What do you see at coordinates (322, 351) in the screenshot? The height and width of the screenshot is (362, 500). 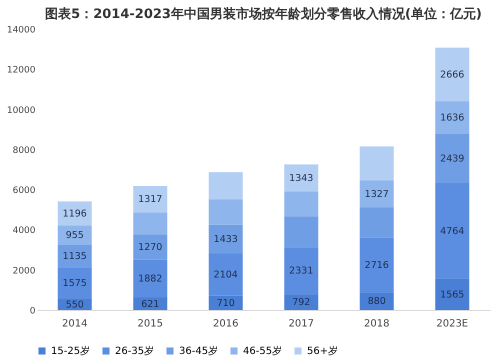 I see `legend-label: 56+岁` at bounding box center [322, 351].